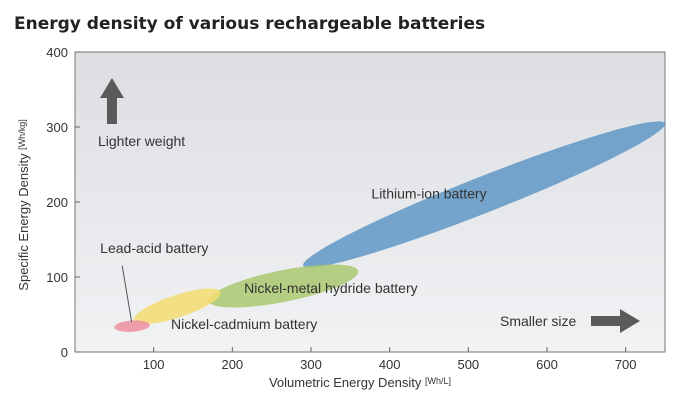  What do you see at coordinates (154, 248) in the screenshot?
I see `lead-acid-battery-label: Lead-acid battery` at bounding box center [154, 248].